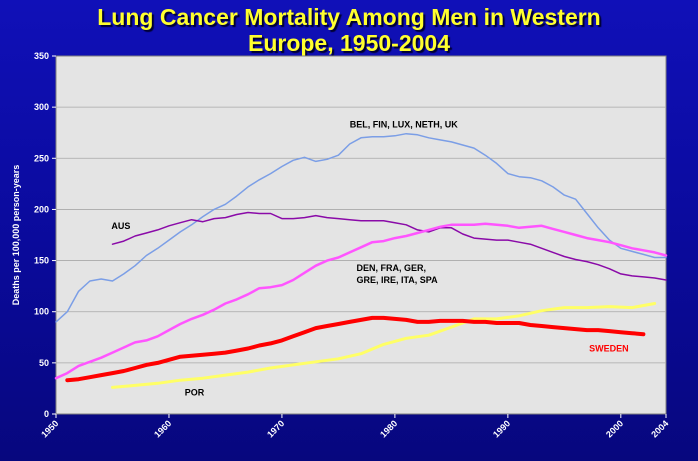  I want to click on x-axis-ticks: 1950 1960 1970 1980 1990 2000 2004, so click(354, 427).